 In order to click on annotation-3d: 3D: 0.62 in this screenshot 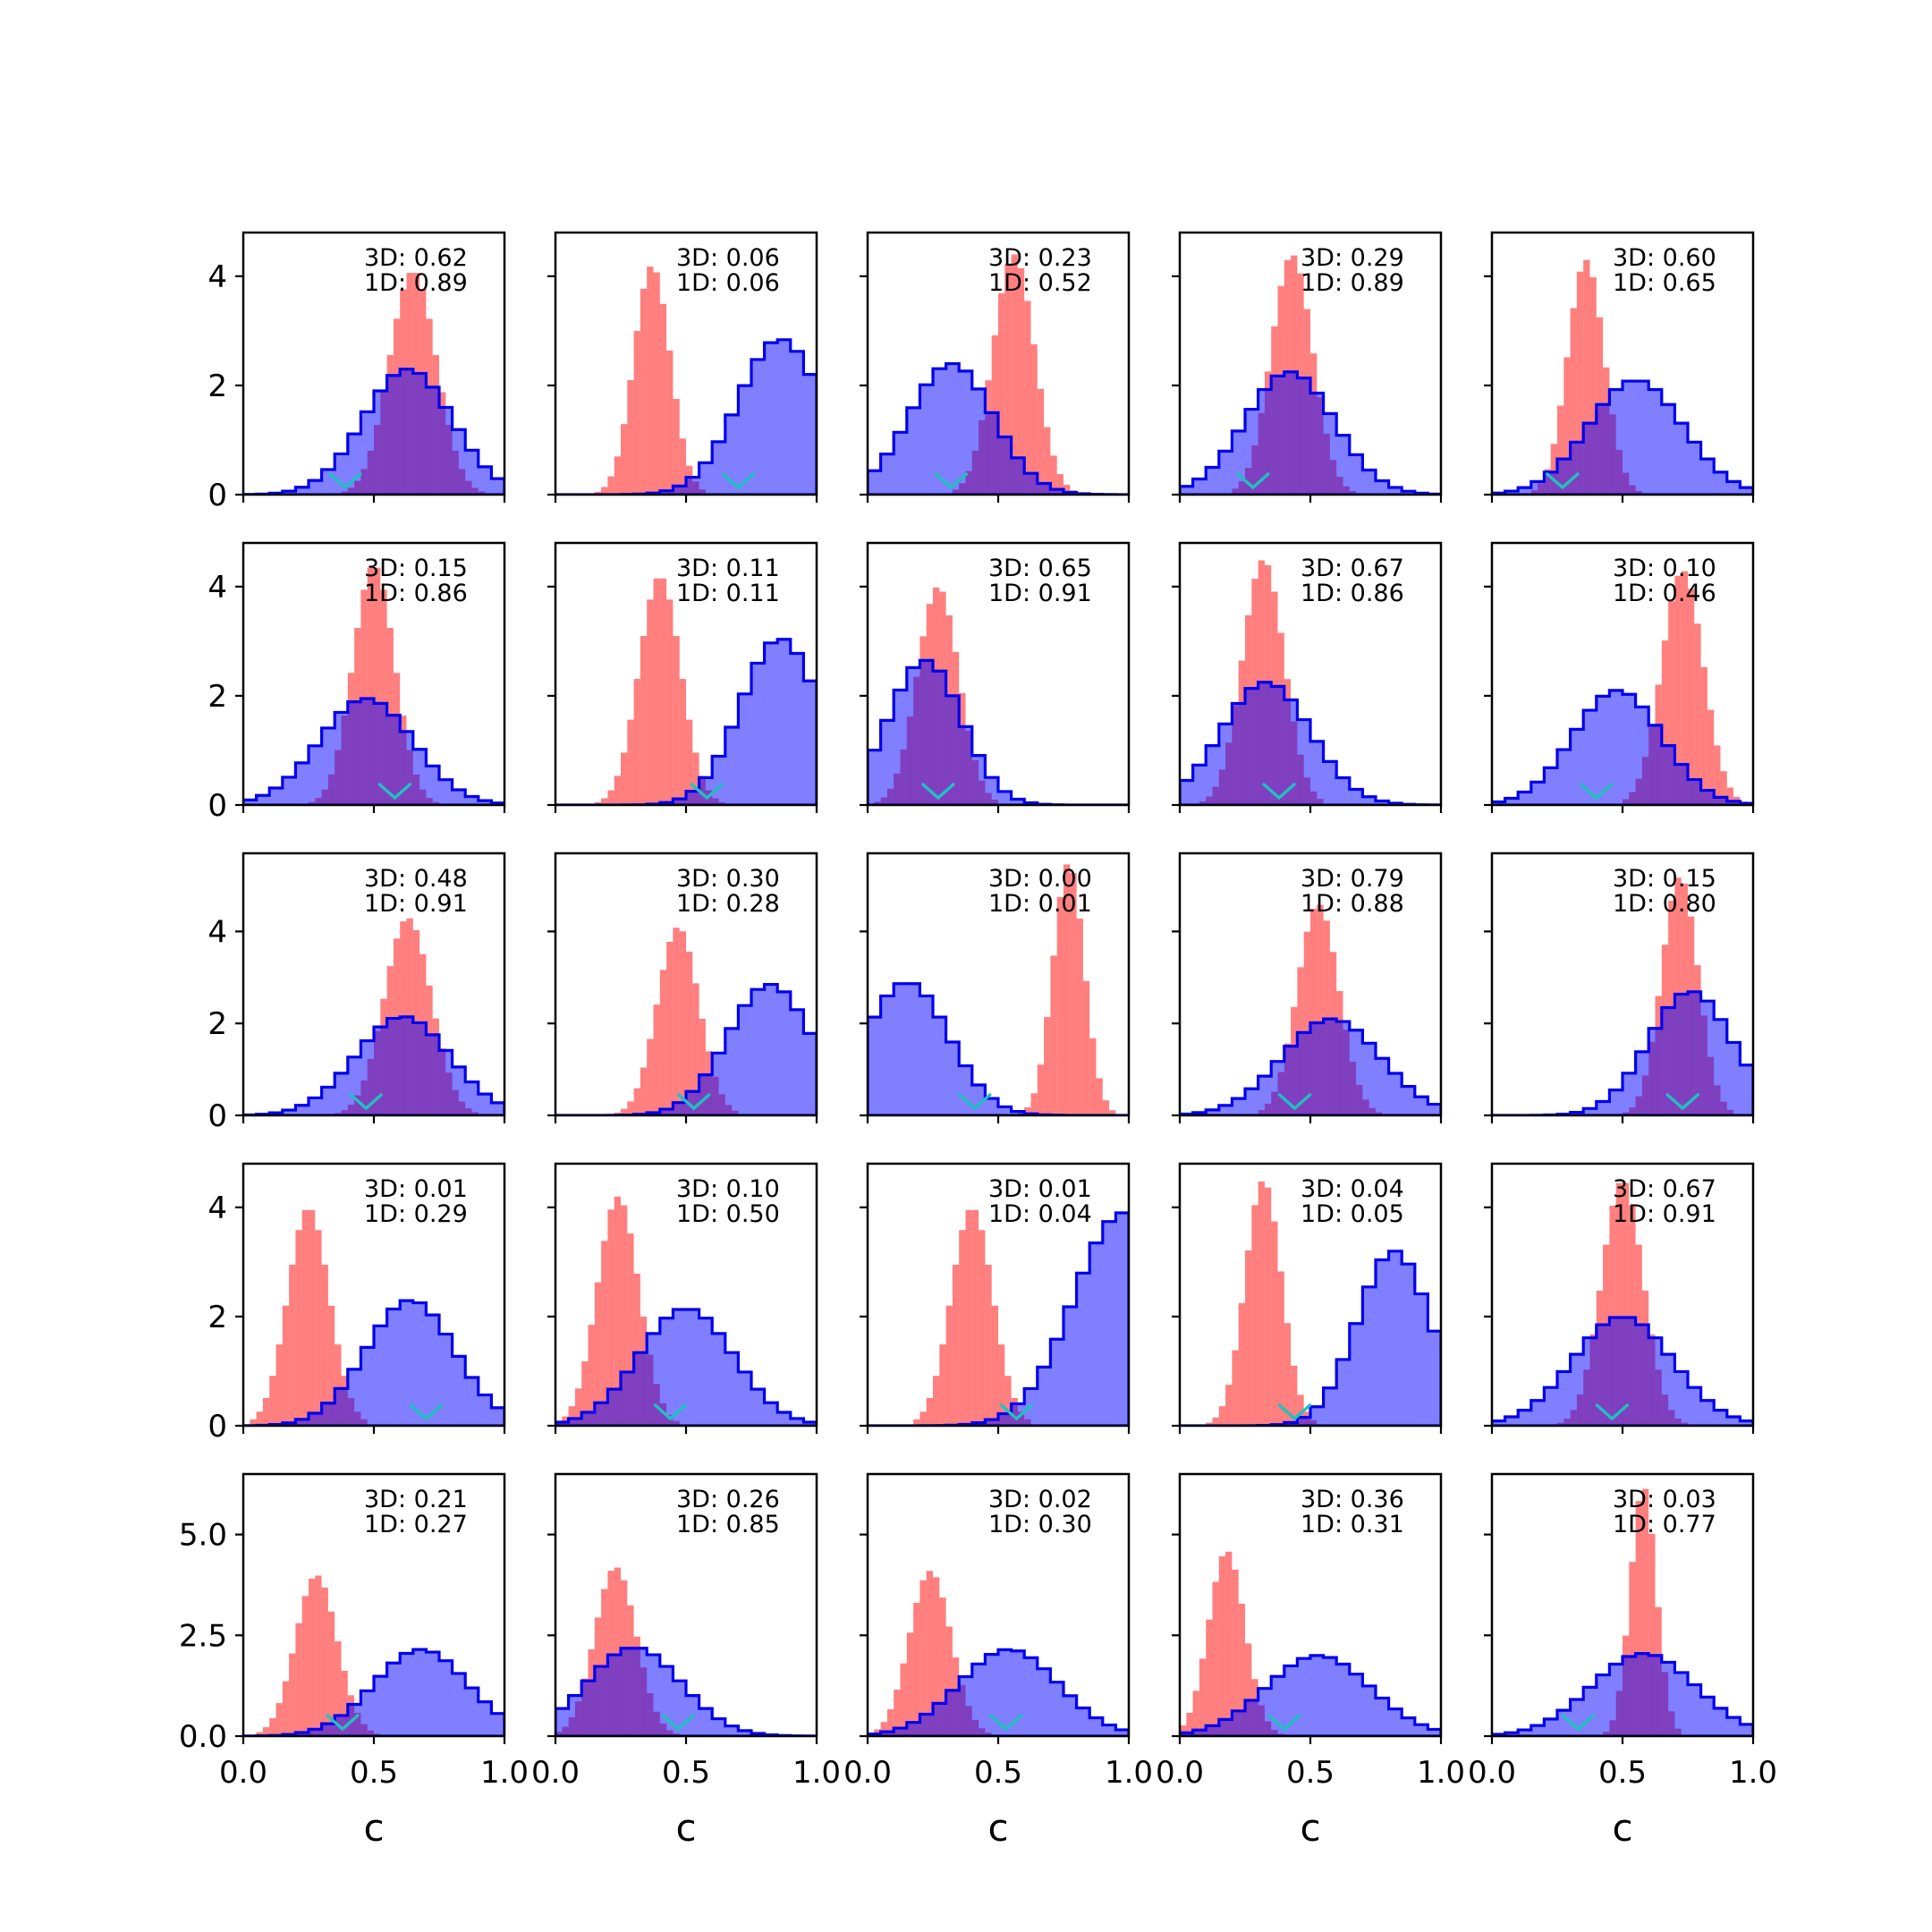, I will do `click(416, 258)`.